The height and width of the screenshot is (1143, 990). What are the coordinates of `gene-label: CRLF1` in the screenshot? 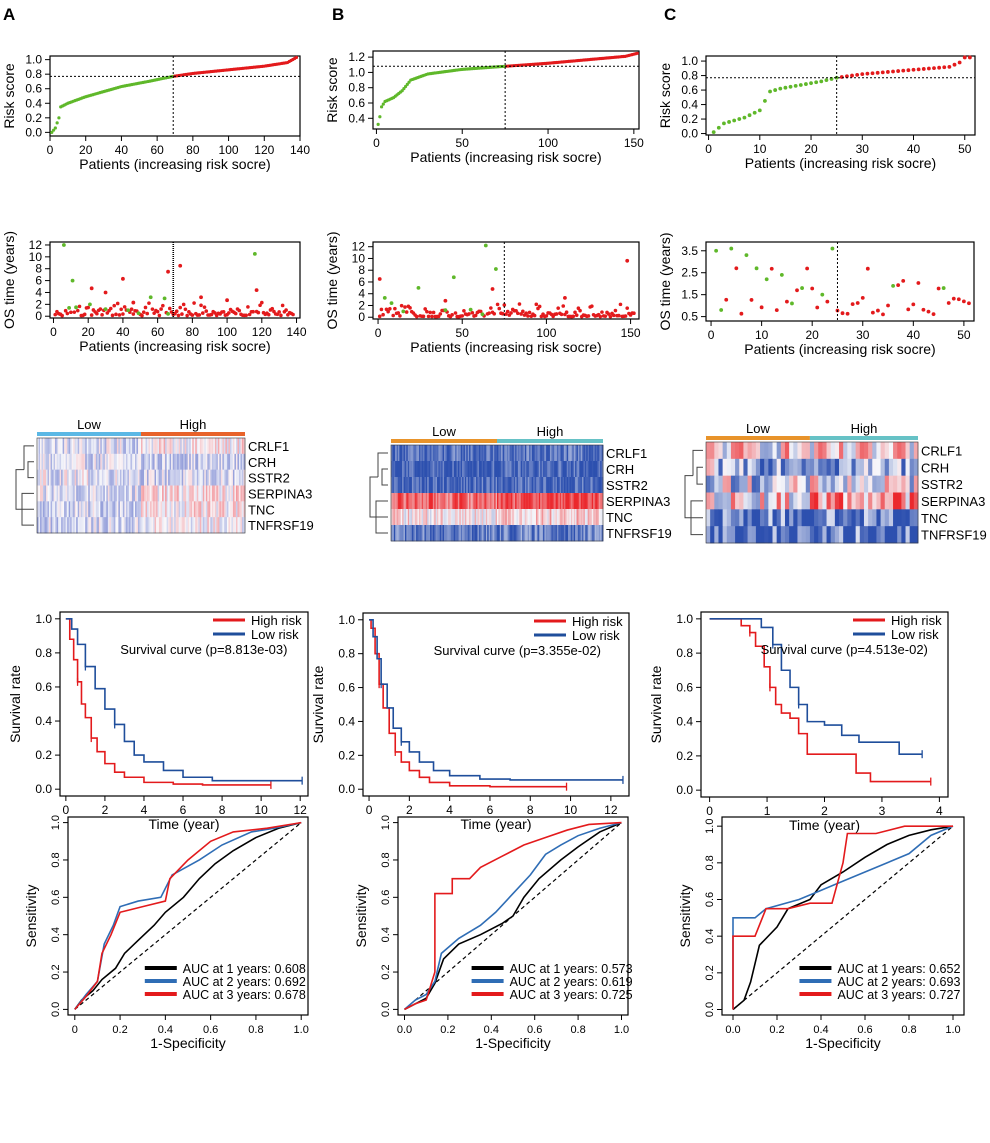 It's located at (268, 446).